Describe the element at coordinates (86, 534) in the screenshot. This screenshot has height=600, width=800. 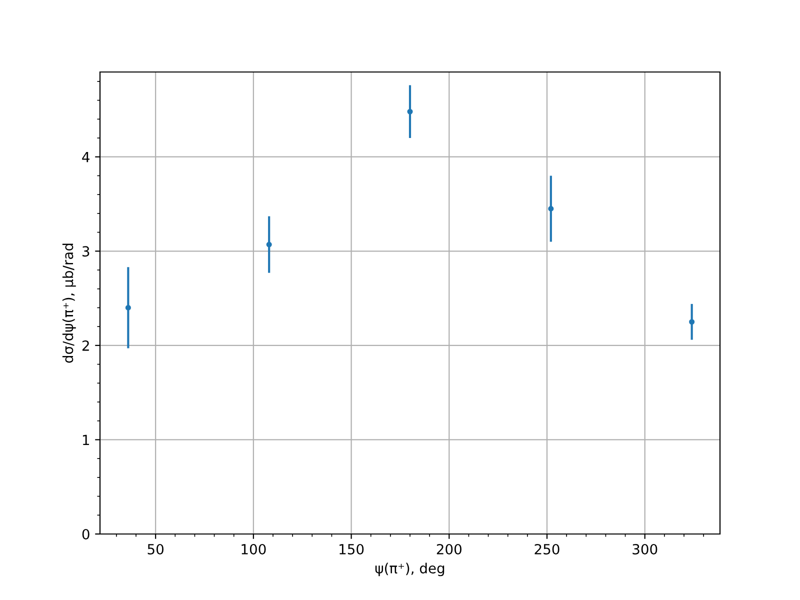
I see `y-tick-label: 0` at that location.